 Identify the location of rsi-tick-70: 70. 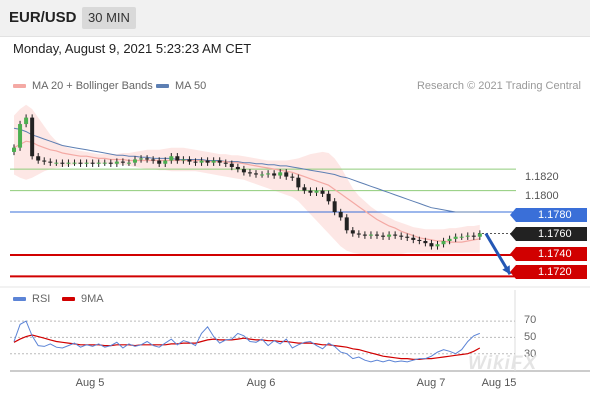
(530, 320).